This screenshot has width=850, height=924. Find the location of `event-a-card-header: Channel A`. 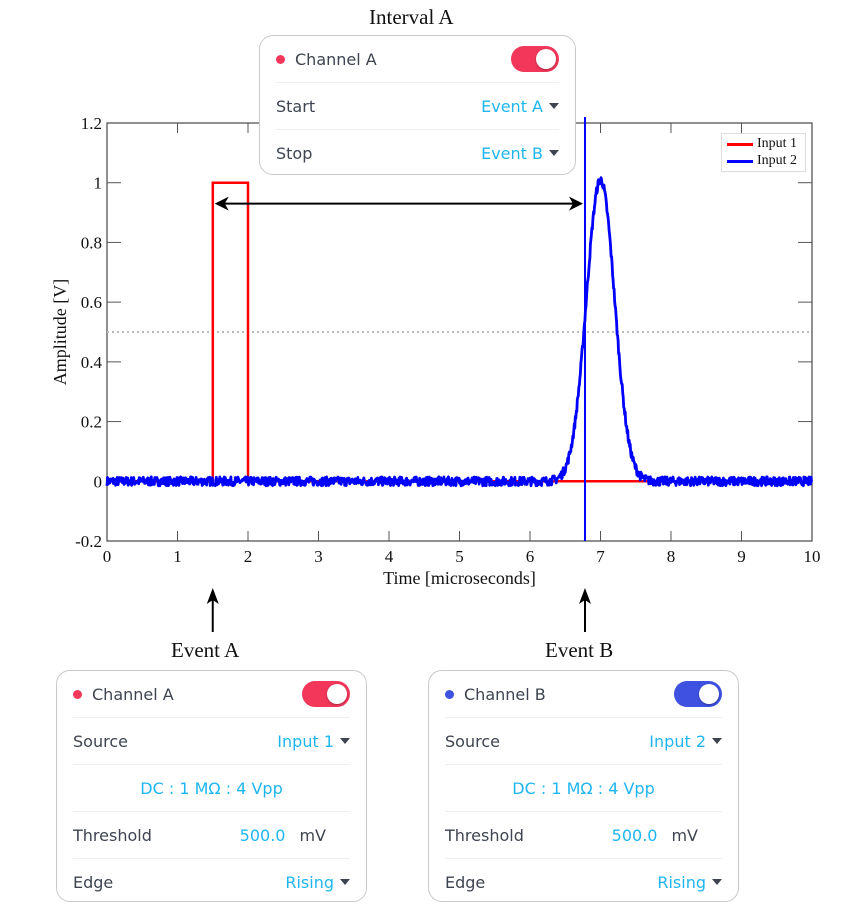

event-a-card-header: Channel A is located at coordinates (211, 694).